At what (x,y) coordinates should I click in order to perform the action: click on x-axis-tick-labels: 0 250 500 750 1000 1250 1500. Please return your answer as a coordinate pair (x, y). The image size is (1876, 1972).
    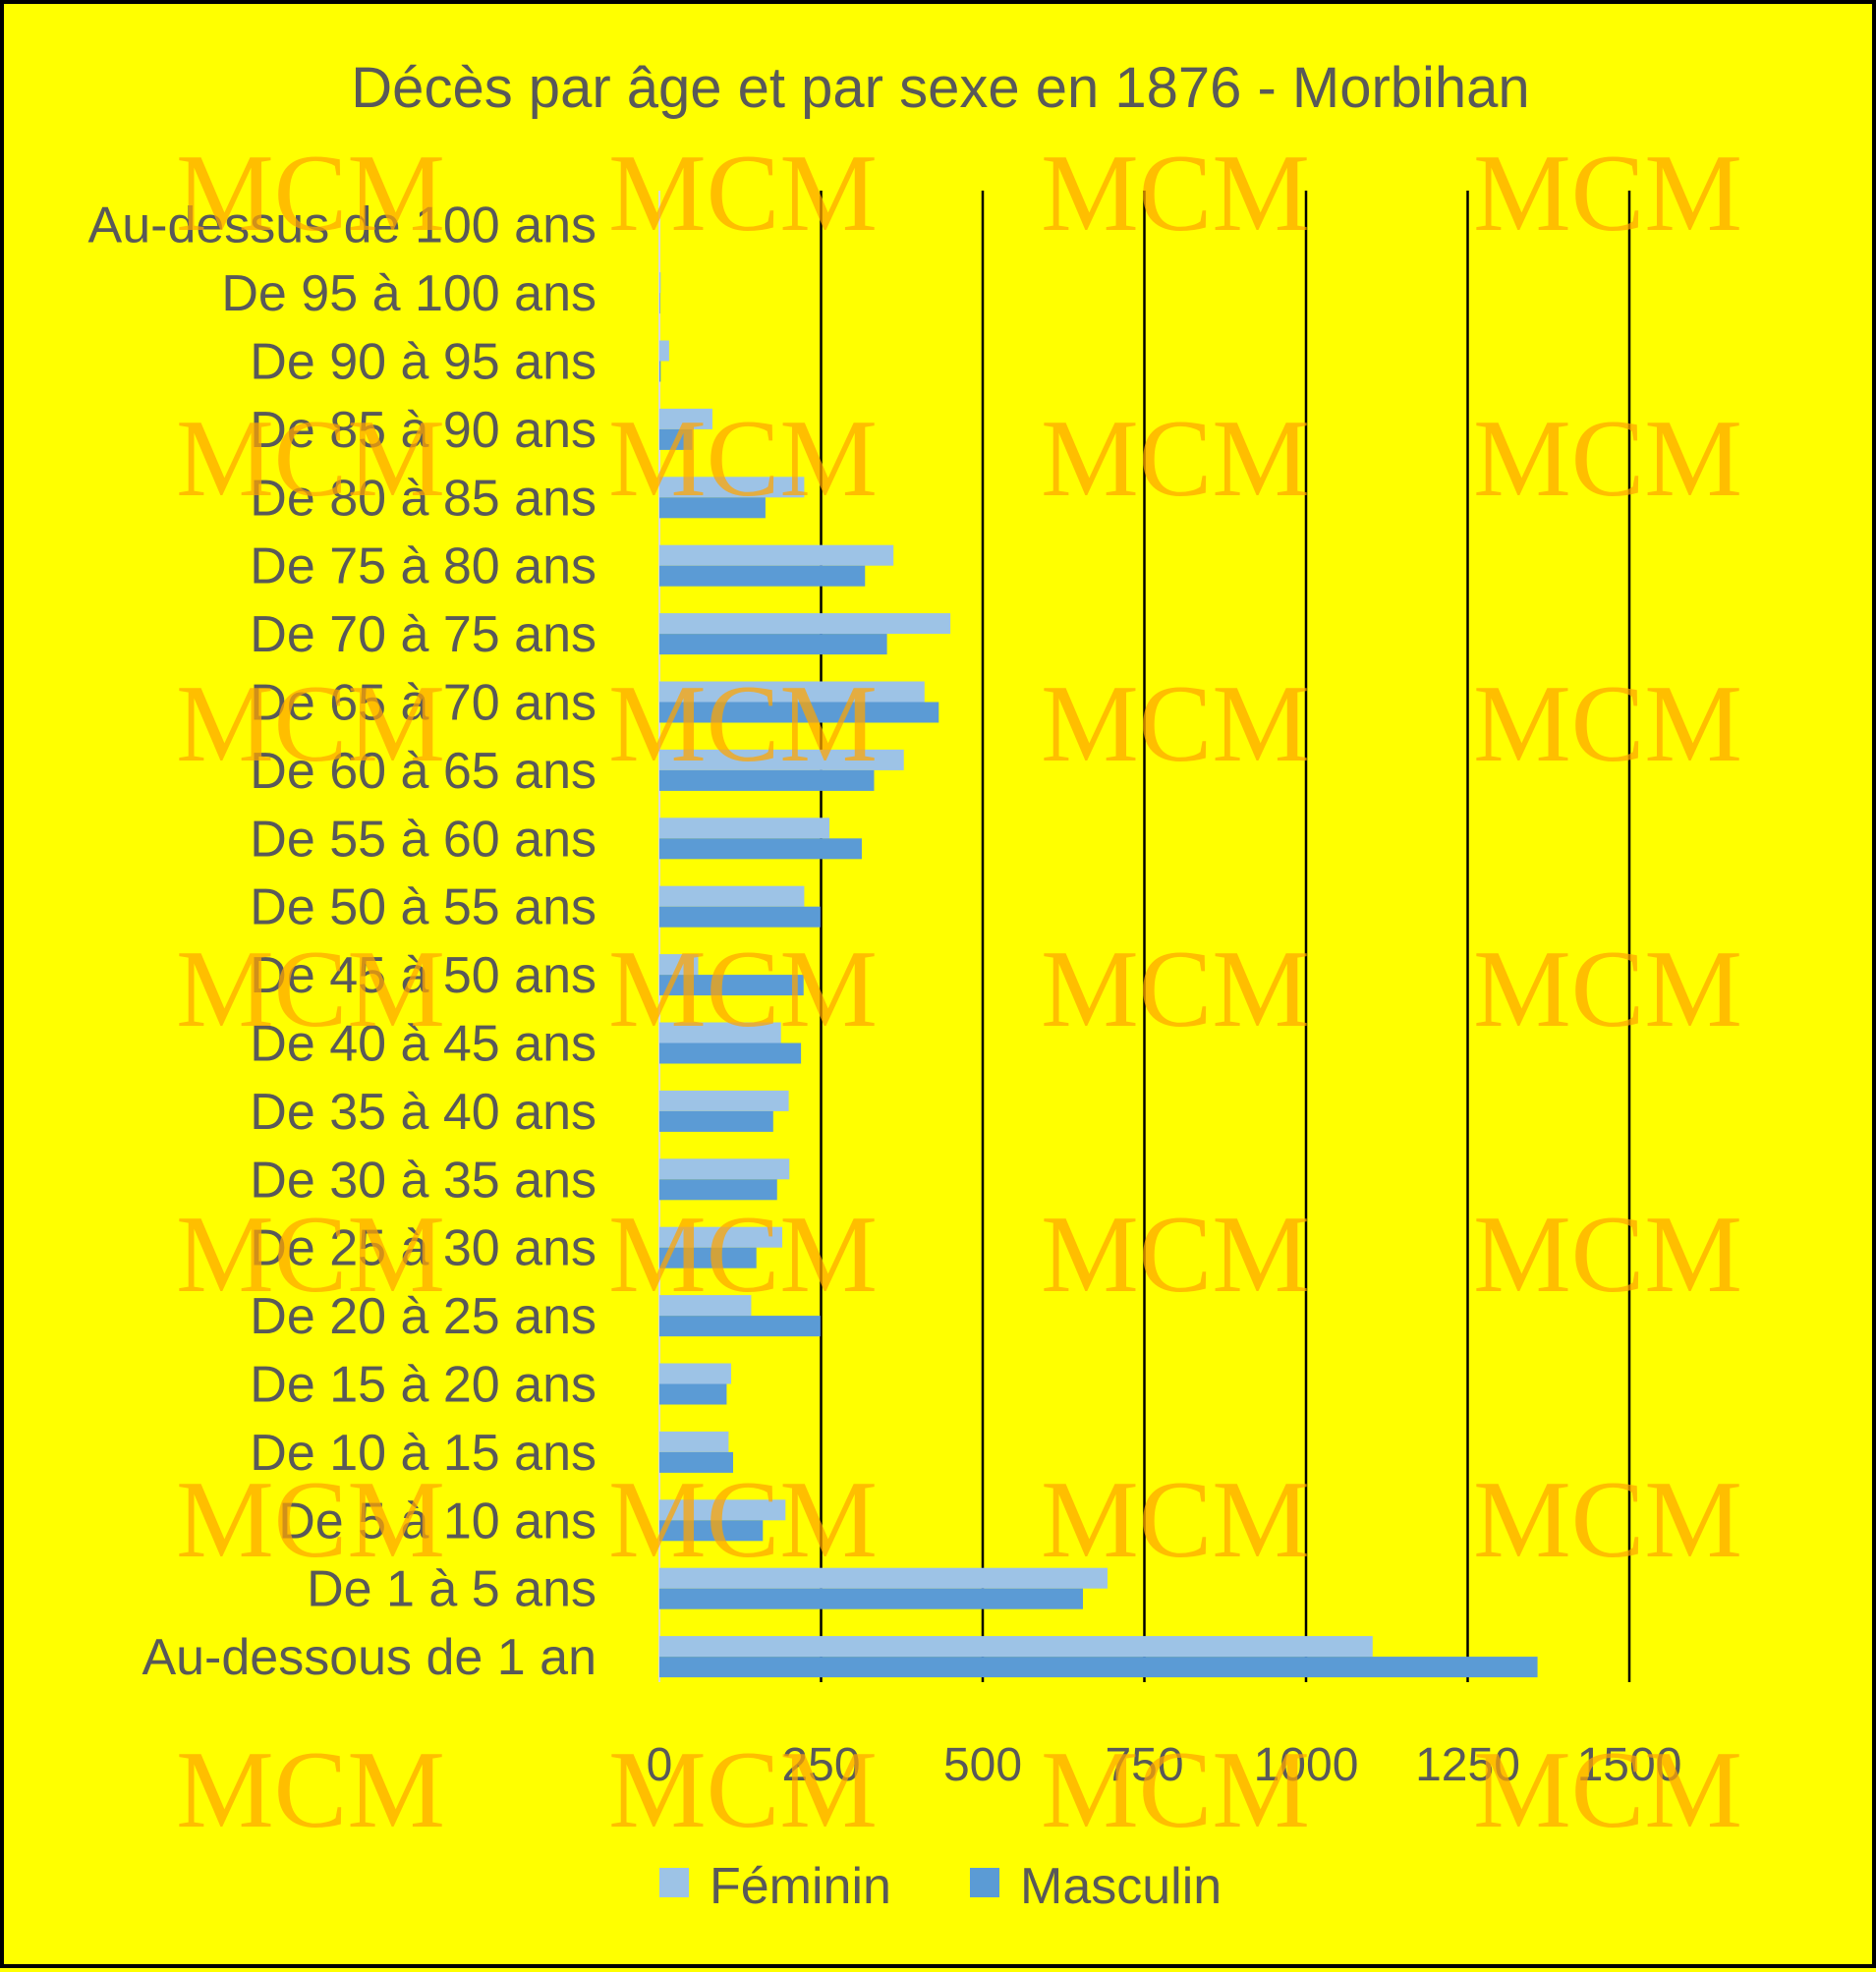
    Looking at the image, I should click on (1164, 1765).